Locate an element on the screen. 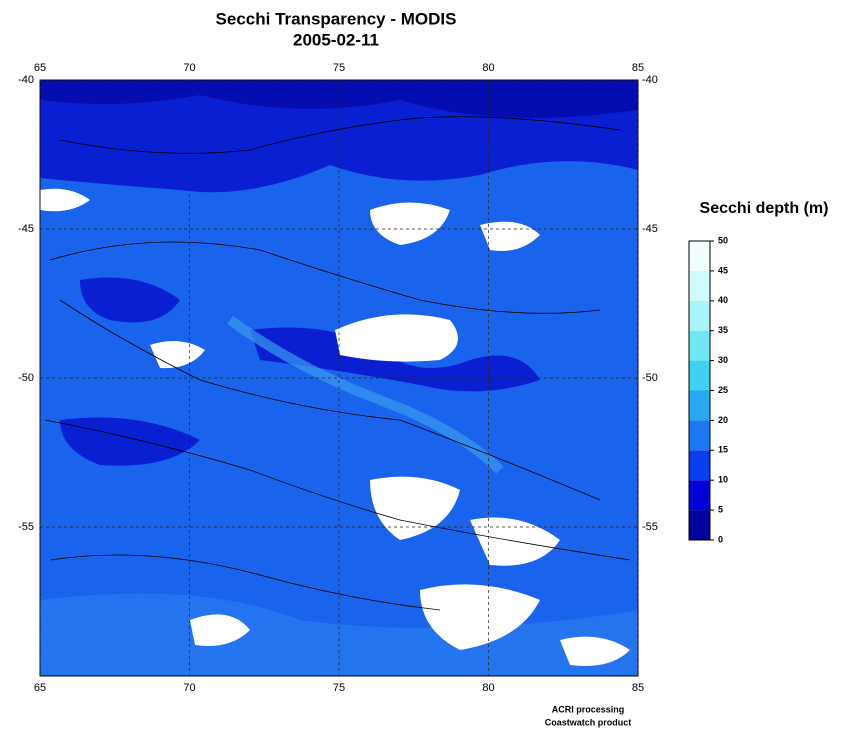 This screenshot has width=860, height=743. colorbar-tick-label: 45 is located at coordinates (723, 270).